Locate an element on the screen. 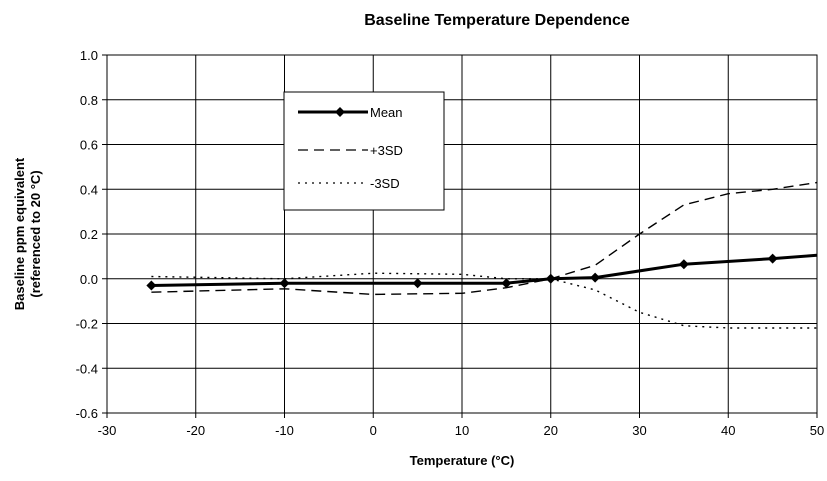 The image size is (827, 481). y-axis-label-line-1: Baseline ppm equivalent is located at coordinates (19, 233).